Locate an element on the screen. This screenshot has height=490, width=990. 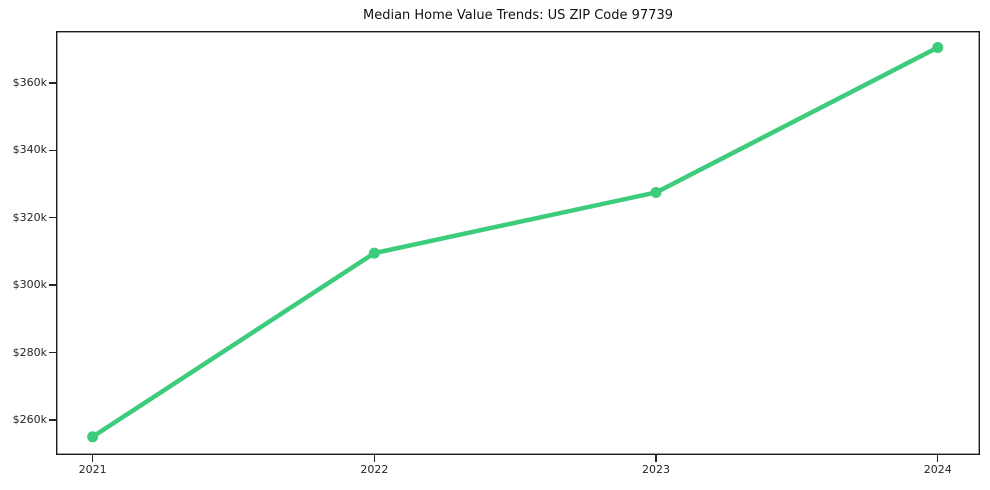
y-tick-label: $320k is located at coordinates (29, 217).